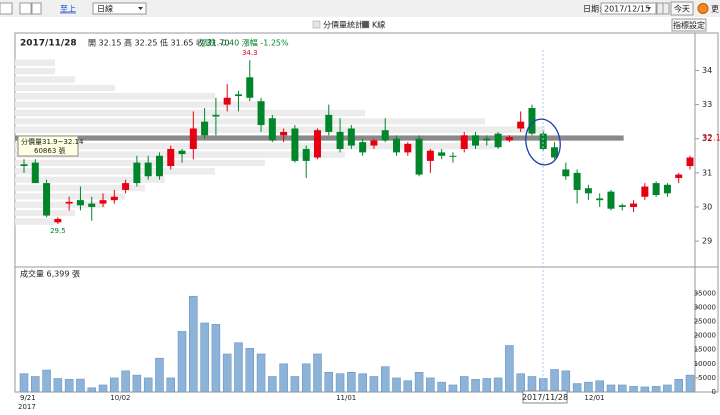  Describe the element at coordinates (705, 336) in the screenshot. I see `y-tick-label: 20000` at that location.